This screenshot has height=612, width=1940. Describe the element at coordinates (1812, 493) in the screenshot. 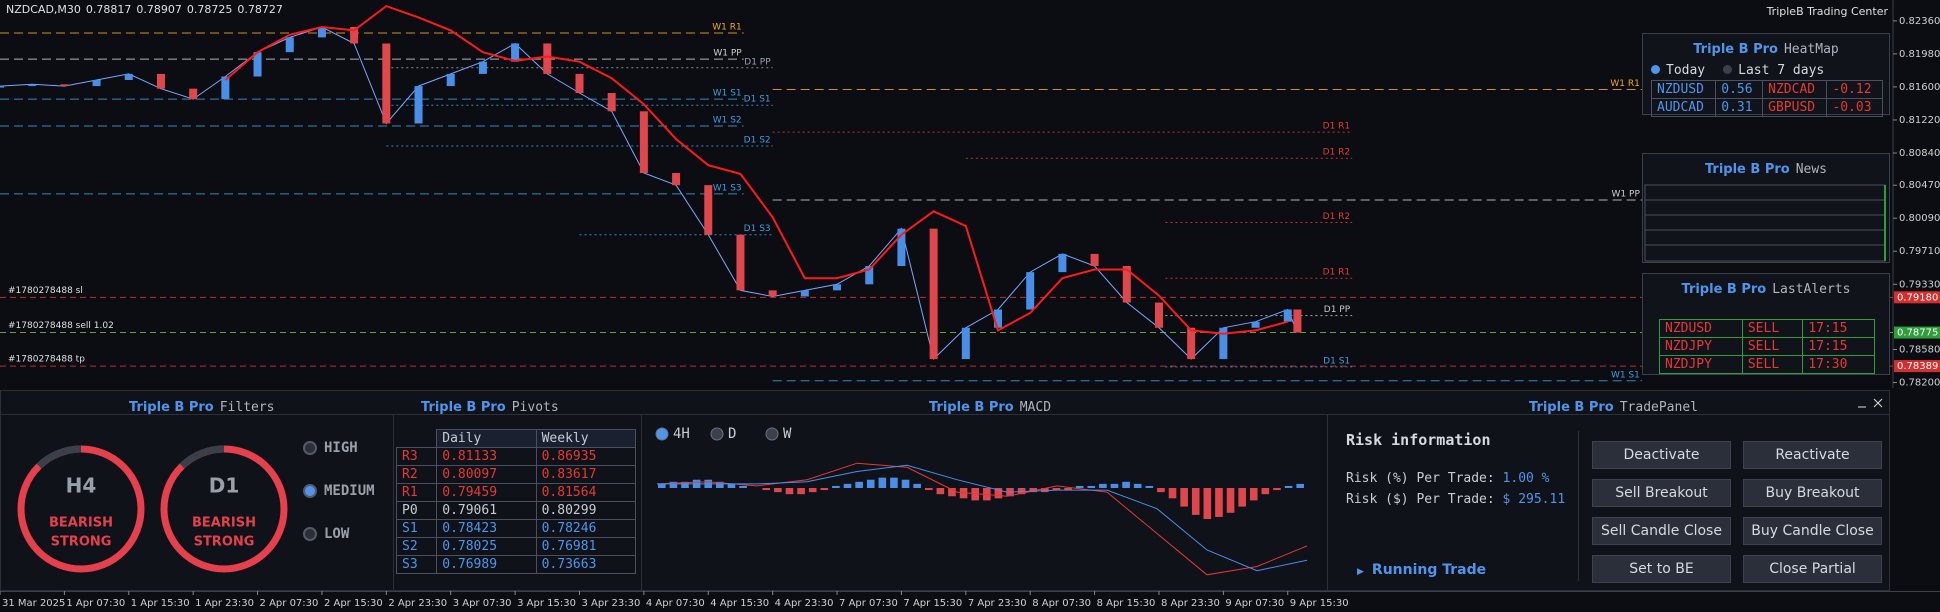

I see `trade-button: Buy Breakout` at that location.